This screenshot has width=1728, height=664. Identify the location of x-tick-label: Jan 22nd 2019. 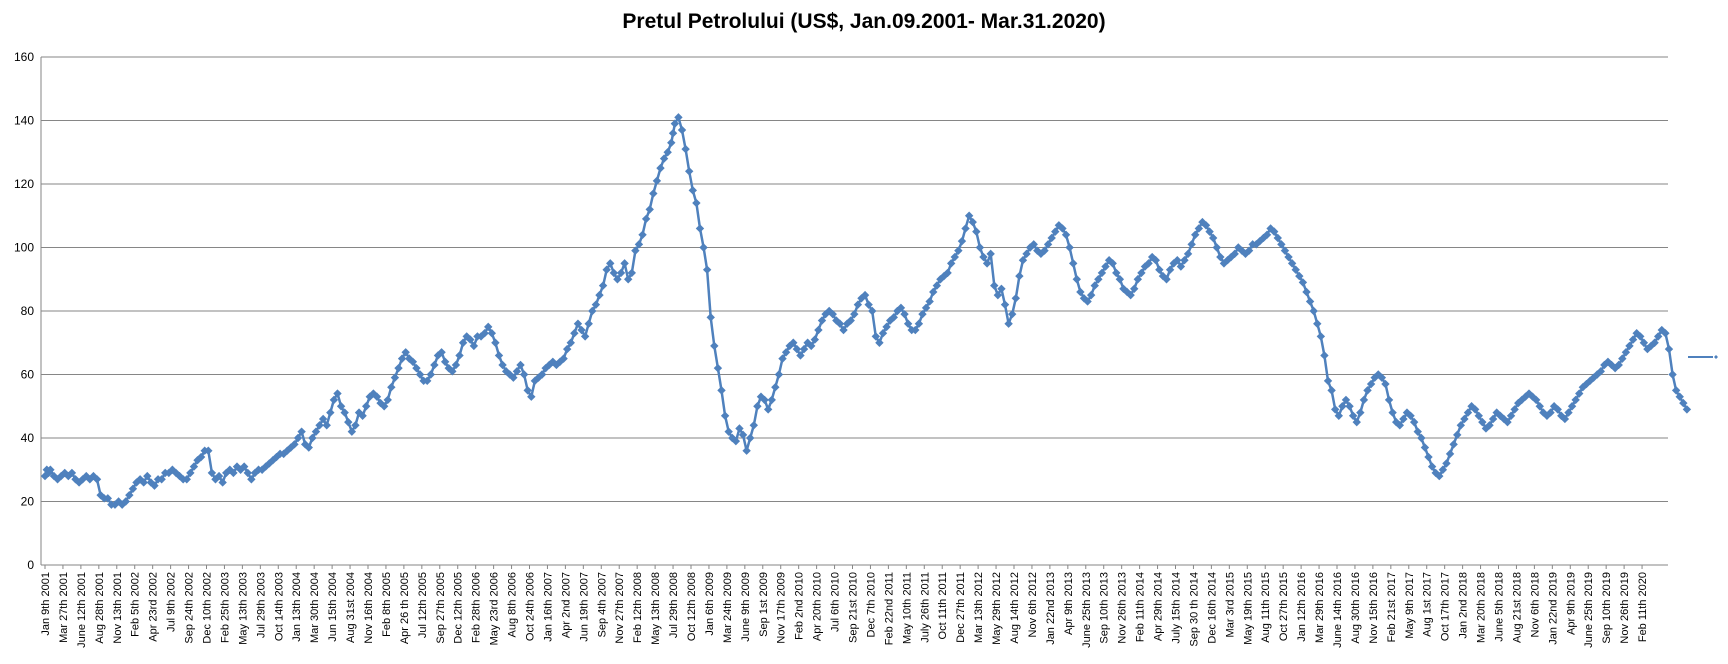
(1553, 608).